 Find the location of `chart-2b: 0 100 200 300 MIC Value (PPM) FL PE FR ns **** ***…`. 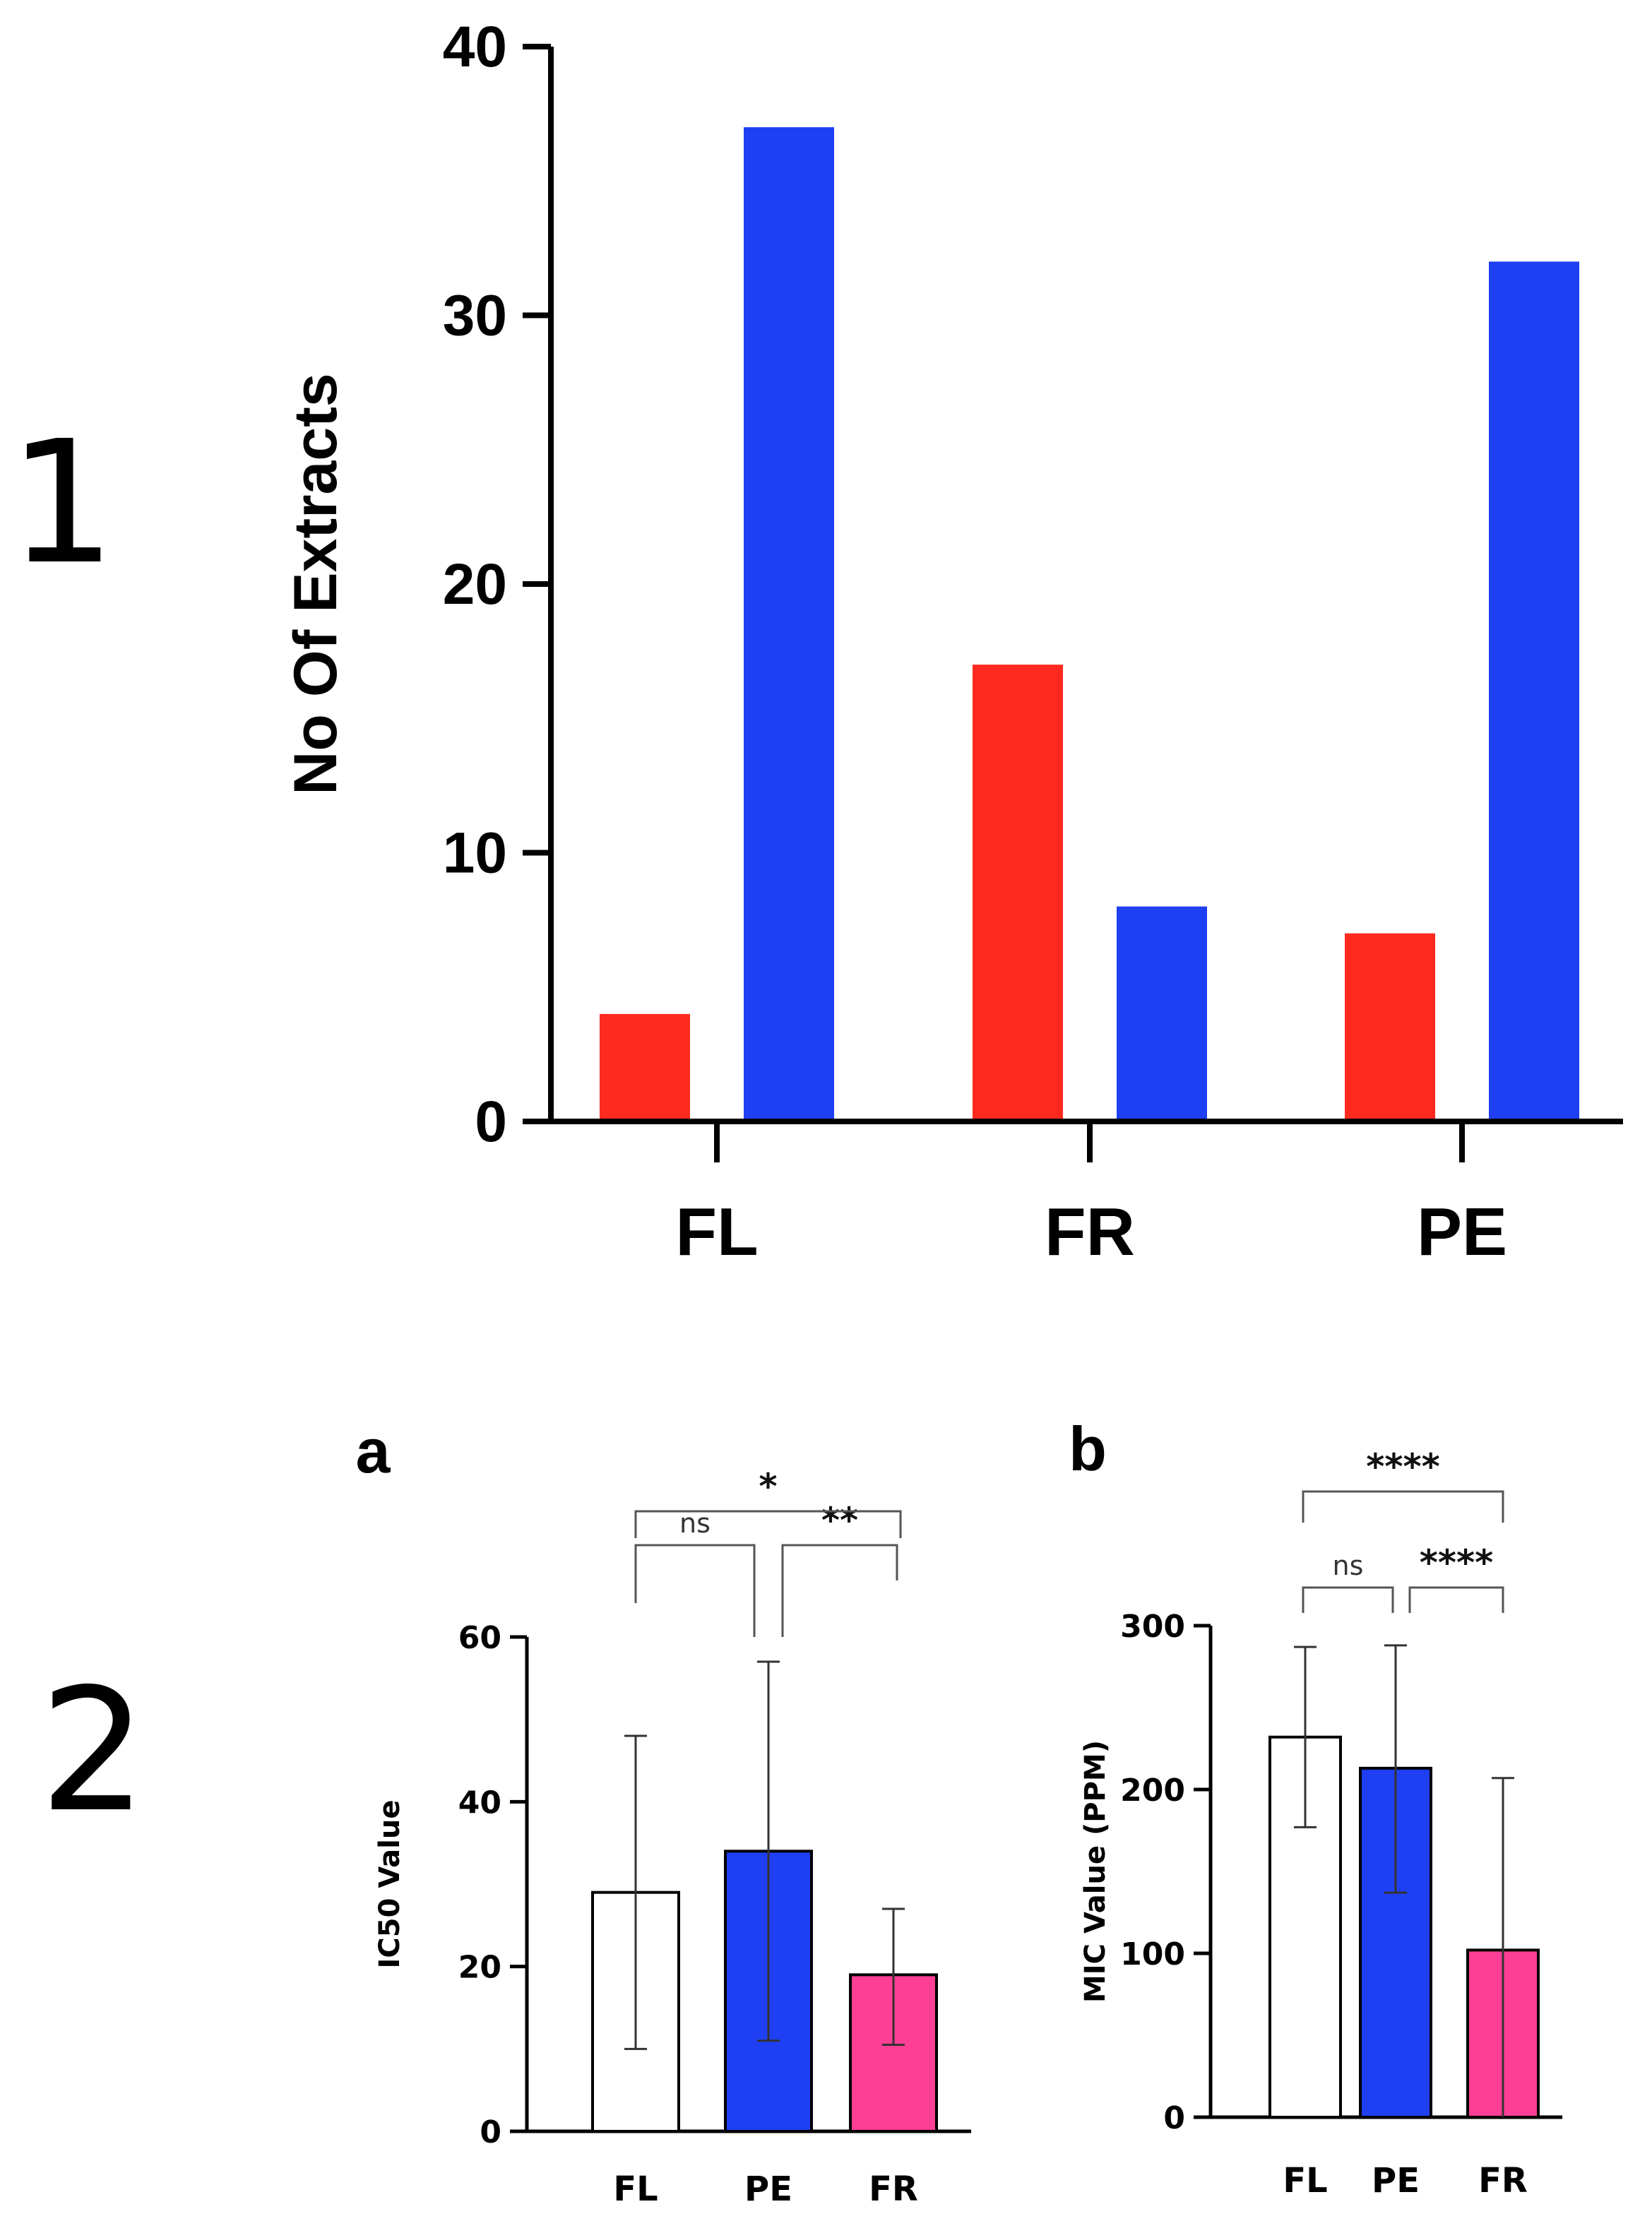

chart-2b: 0 100 200 300 MIC Value (PPM) FL PE FR ns **** ***… is located at coordinates (1320, 1824).